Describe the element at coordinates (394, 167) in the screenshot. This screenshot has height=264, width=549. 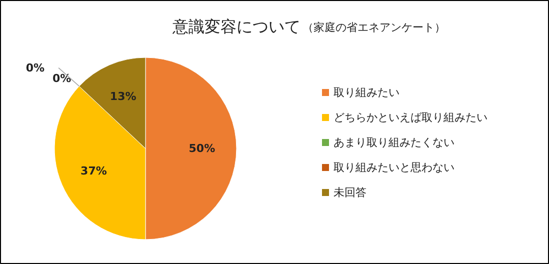
I see `legend-label: 取り組みたいと思わない` at that location.